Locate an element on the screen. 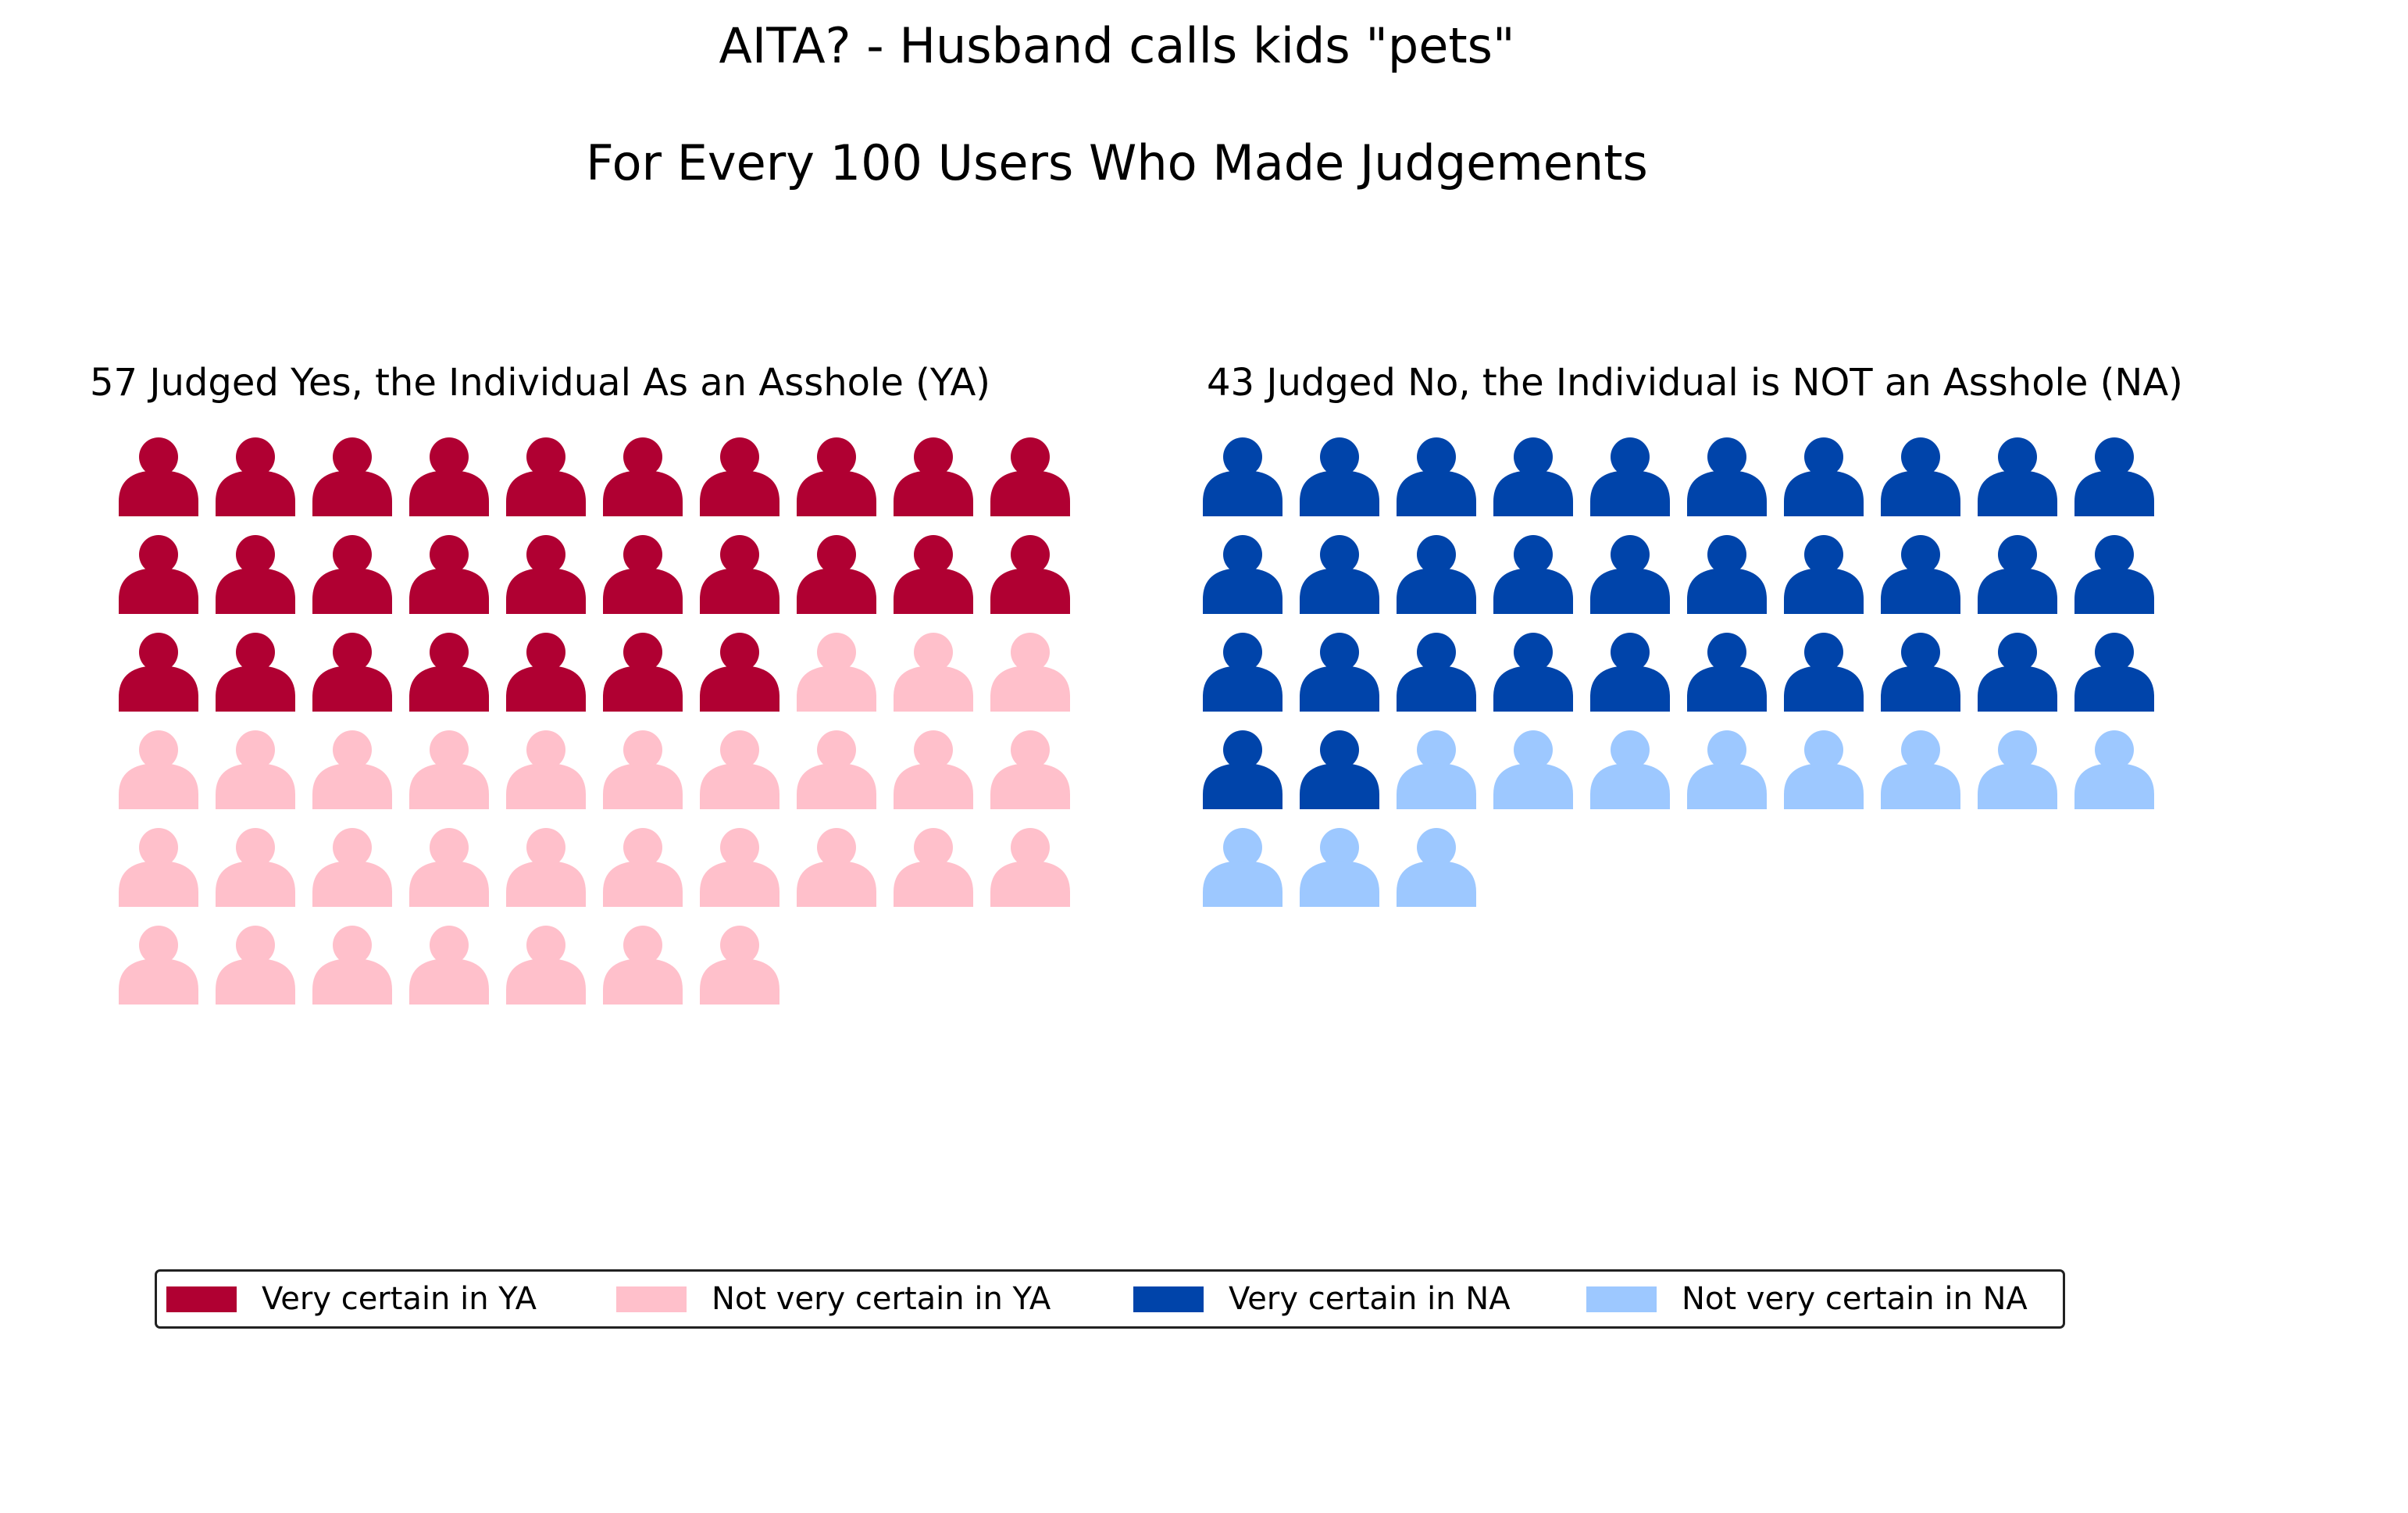 This screenshot has height=1513, width=2408. chart-title: AITA? - Husband calls kids "pets" is located at coordinates (1117, 45).